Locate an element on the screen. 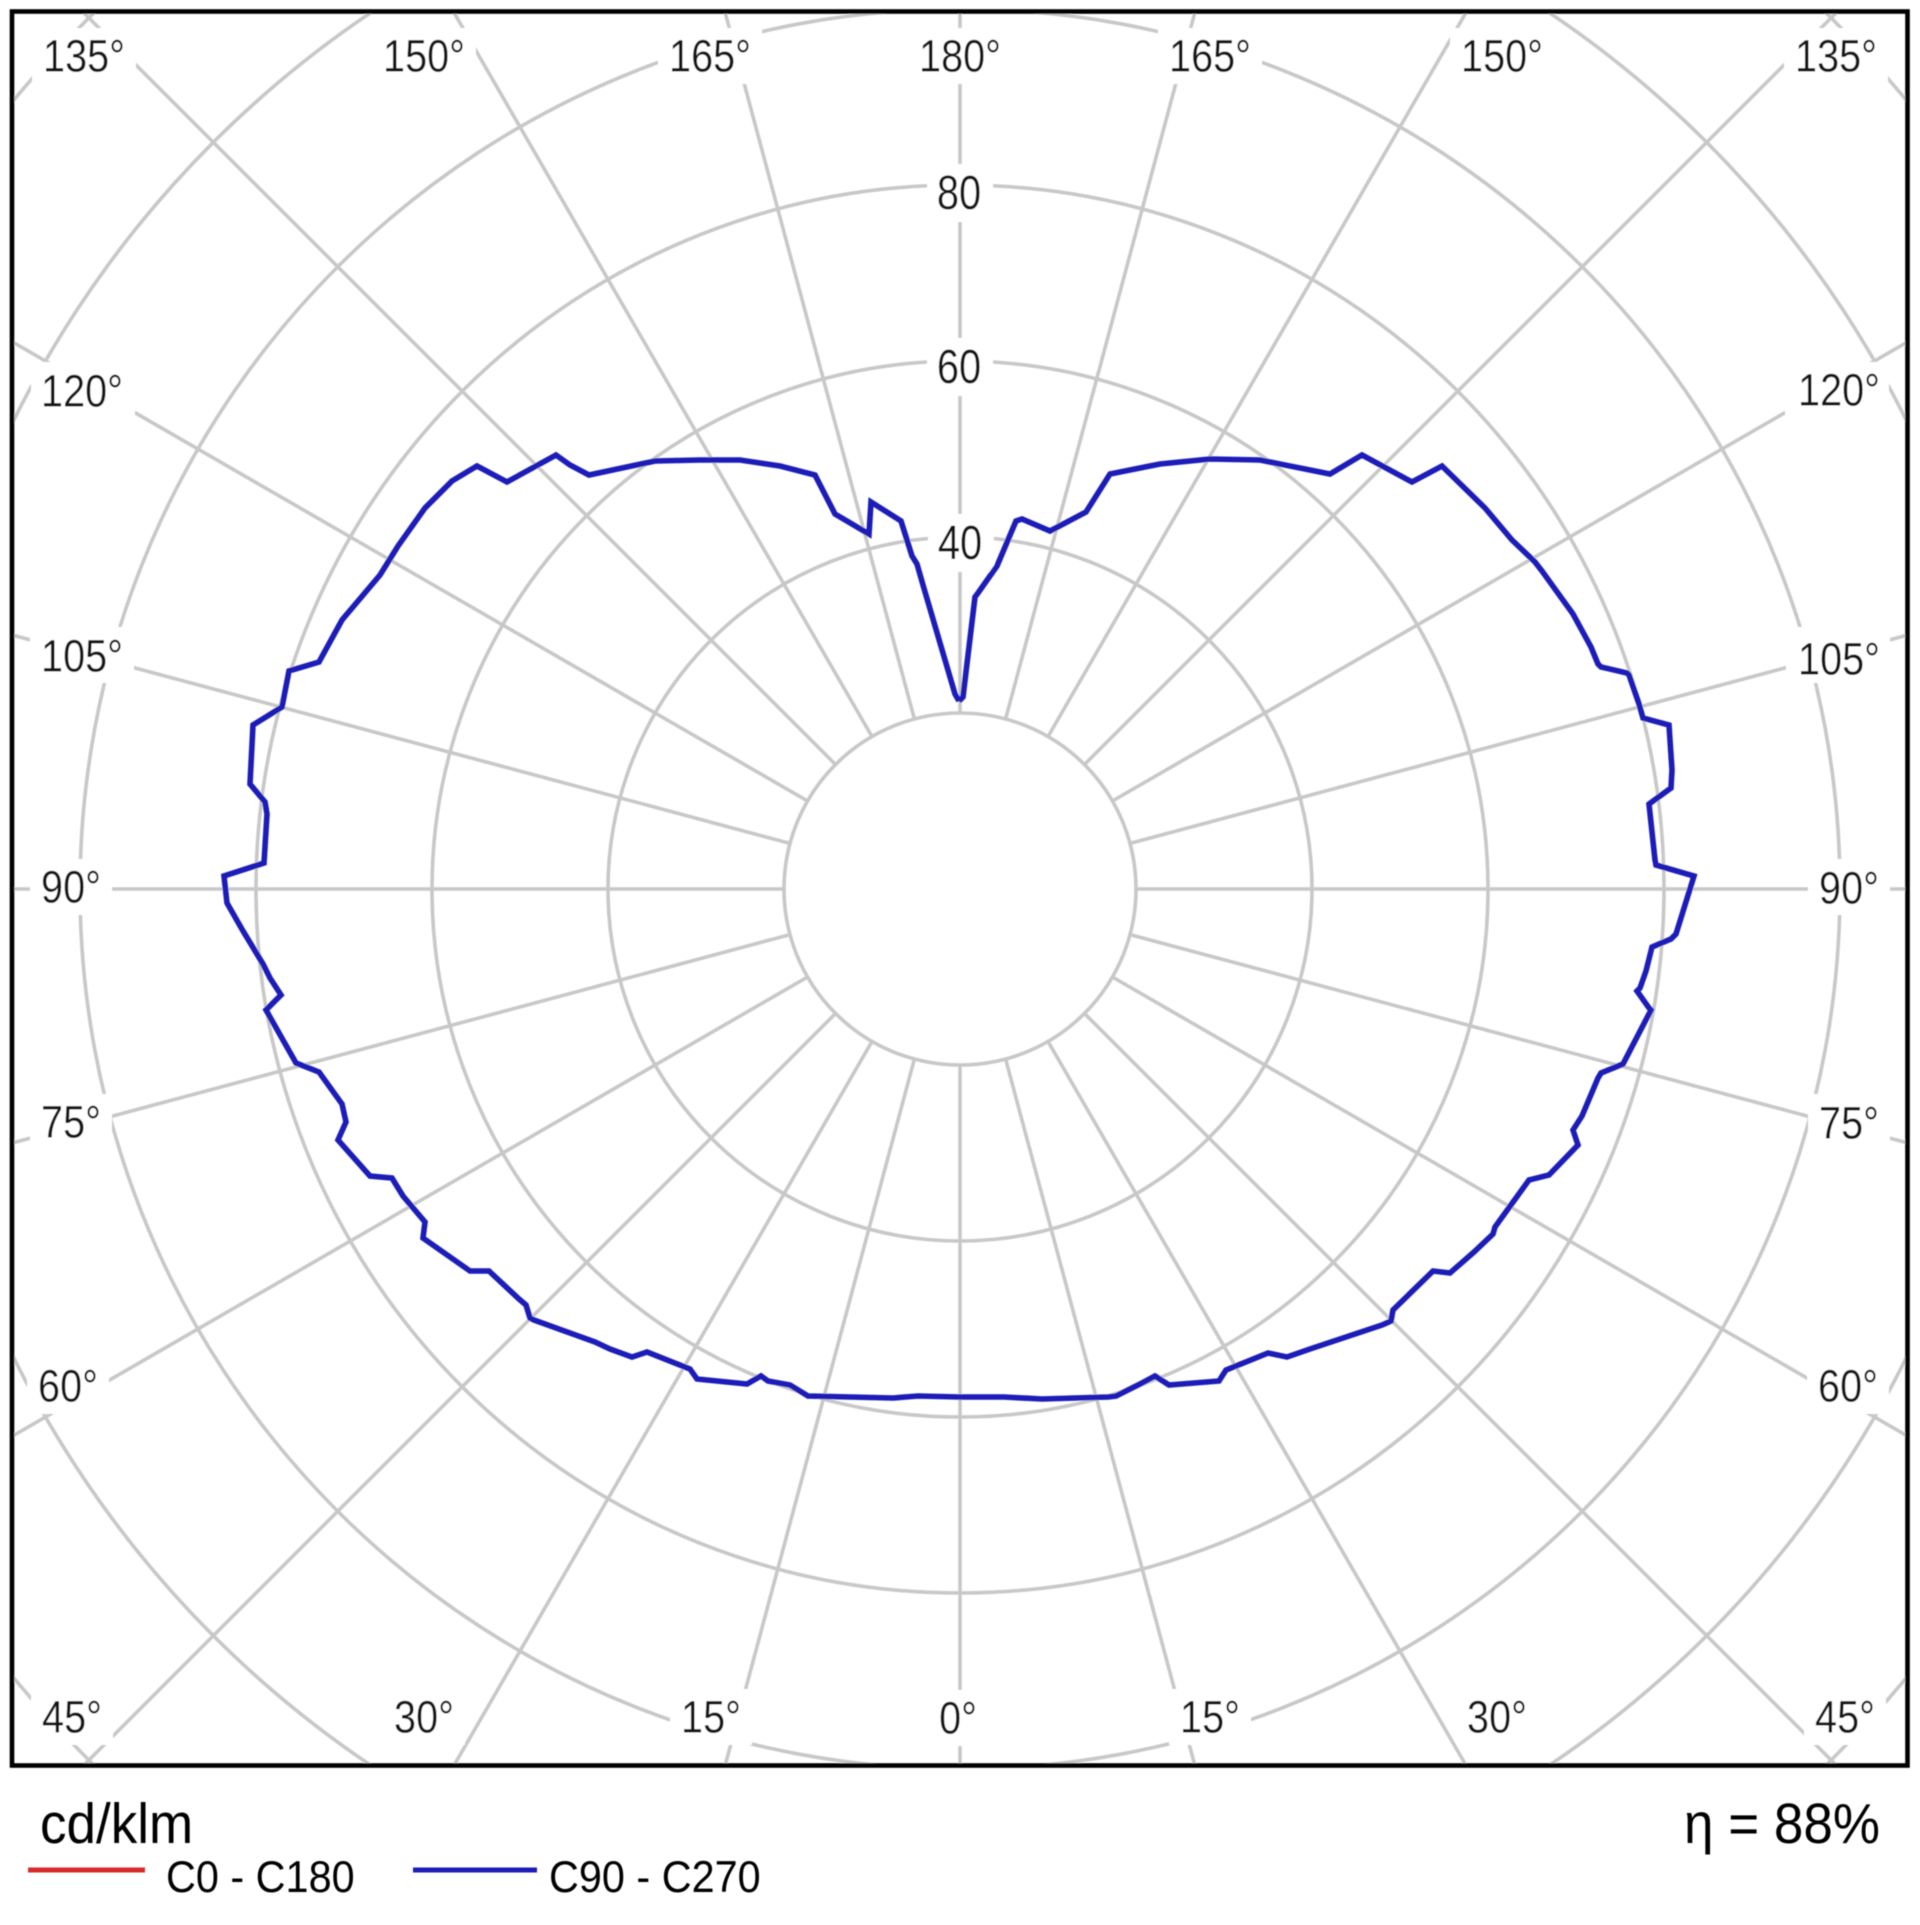 This screenshot has height=1925, width=1920. svg-text: C90 - C270 is located at coordinates (655, 1878).